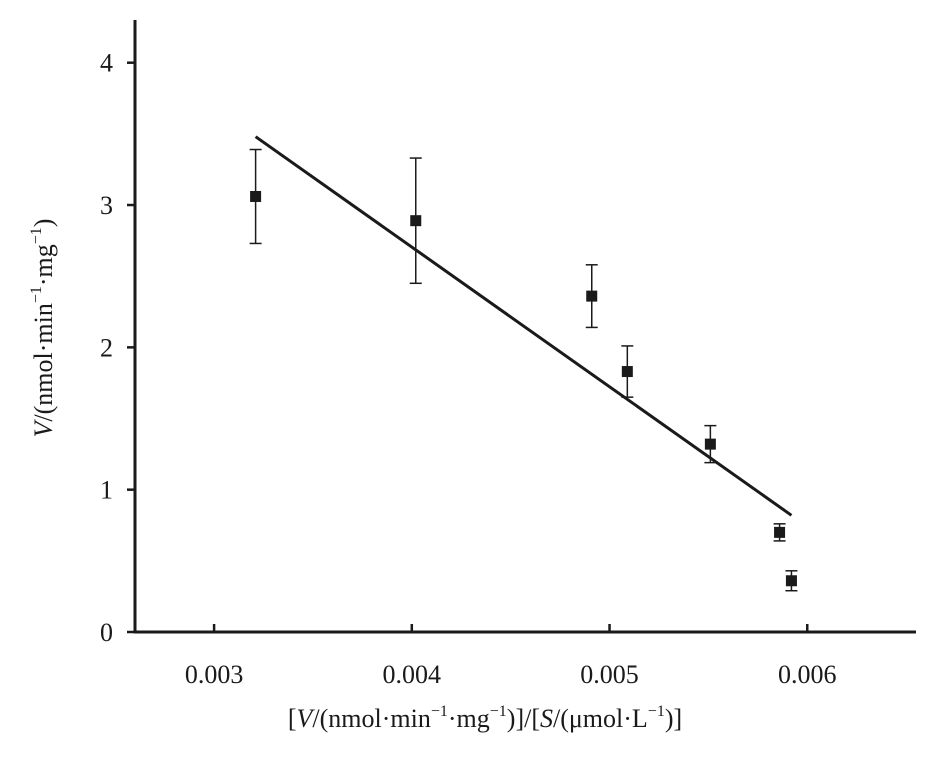  What do you see at coordinates (214, 674) in the screenshot?
I see `x-tick-label: 0.003` at bounding box center [214, 674].